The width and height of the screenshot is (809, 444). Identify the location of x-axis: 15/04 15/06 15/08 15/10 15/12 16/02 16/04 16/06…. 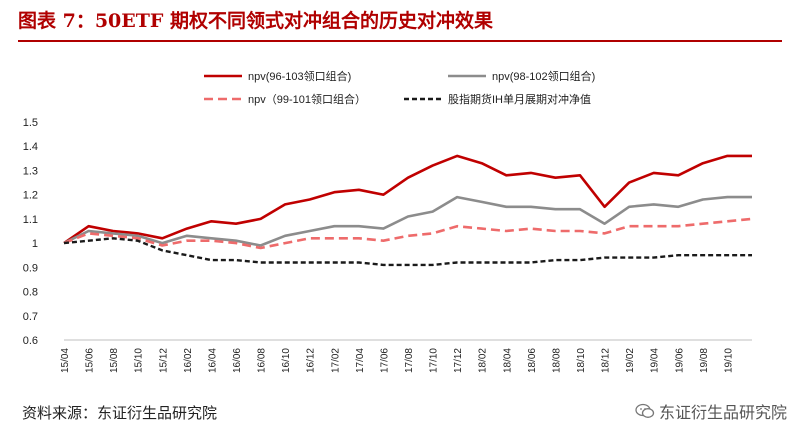
(406, 356).